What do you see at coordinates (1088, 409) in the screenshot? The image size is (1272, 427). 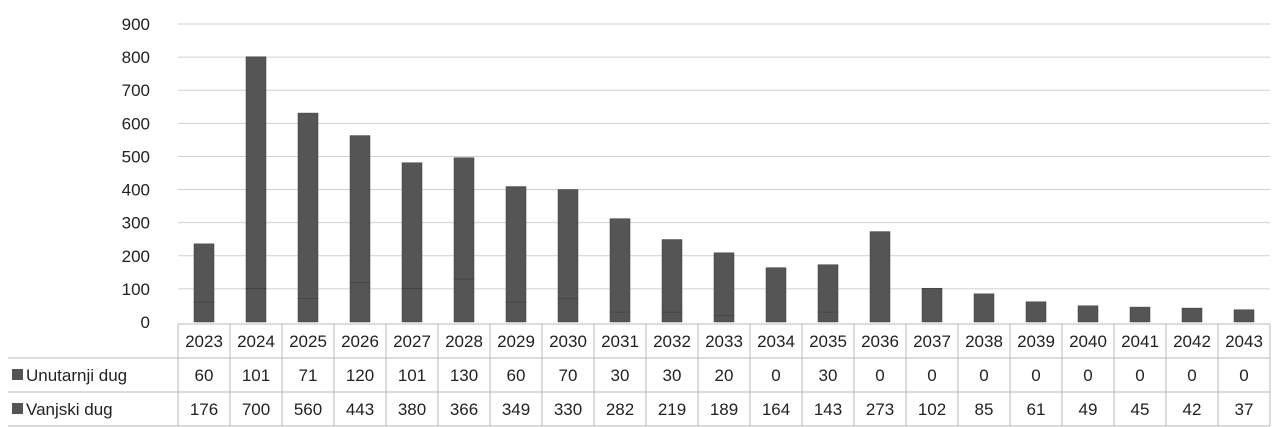 I see `value-cell: 49` at bounding box center [1088, 409].